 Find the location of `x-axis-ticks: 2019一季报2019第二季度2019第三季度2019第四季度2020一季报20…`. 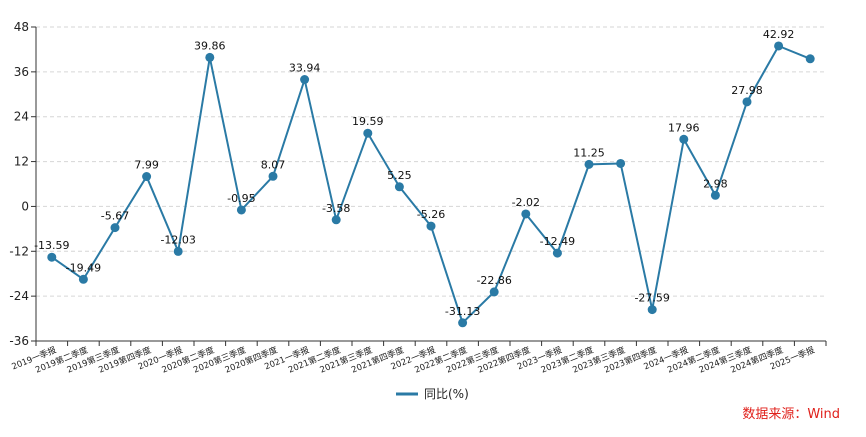

x-axis-ticks: 2019一季报2019第二季度2019第三季度2019第四季度2020一季报20… is located at coordinates (418, 358).